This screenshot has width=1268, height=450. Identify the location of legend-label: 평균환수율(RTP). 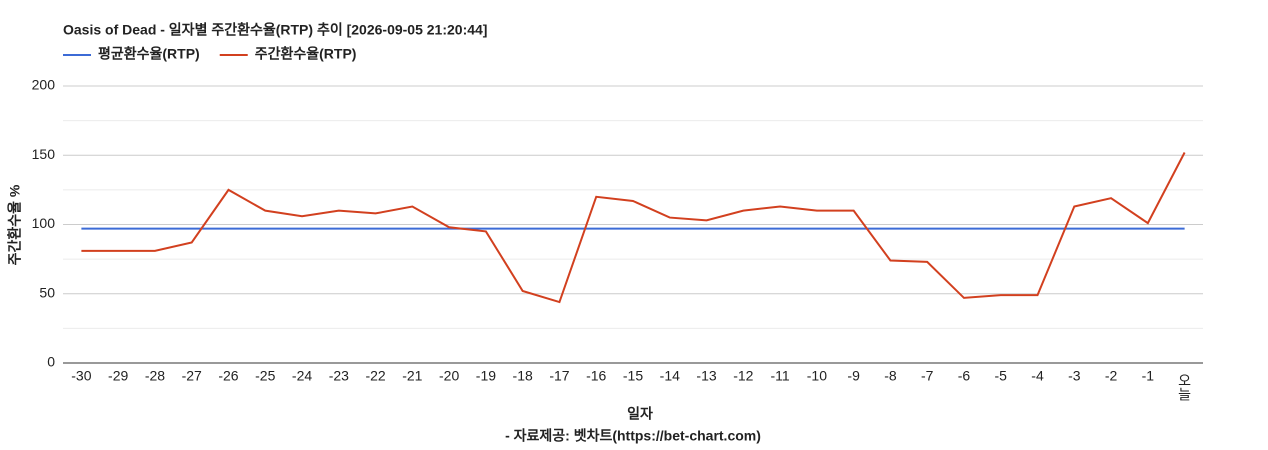
(149, 54).